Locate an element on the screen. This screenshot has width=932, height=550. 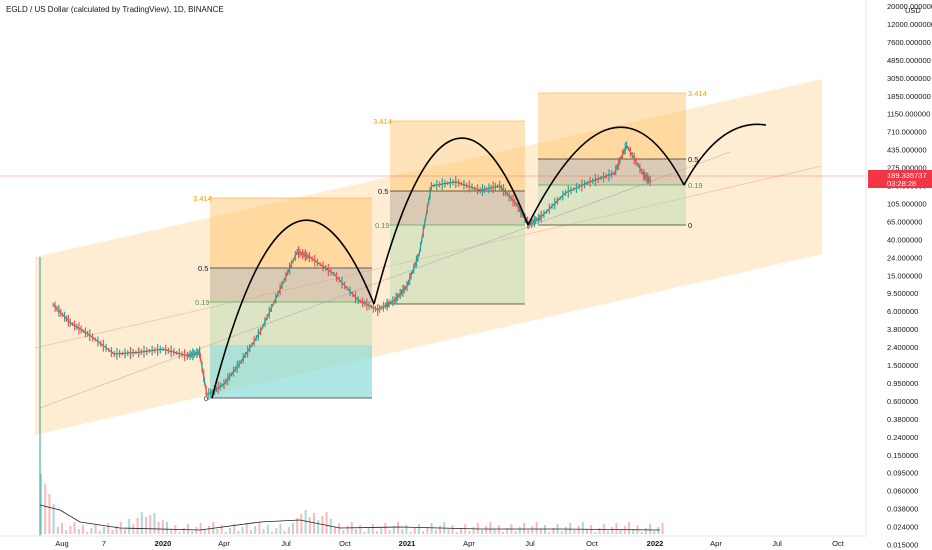
x-tick-label: 2022 is located at coordinates (655, 543).